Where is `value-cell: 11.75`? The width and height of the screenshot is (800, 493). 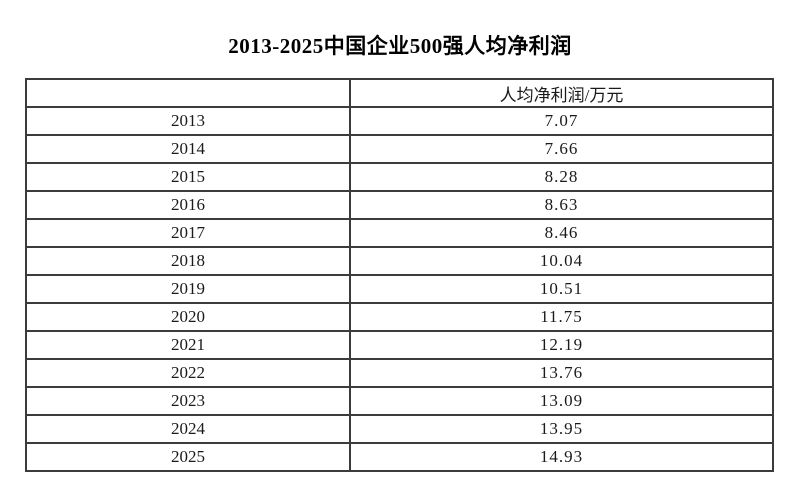
value-cell: 11.75 is located at coordinates (561, 317).